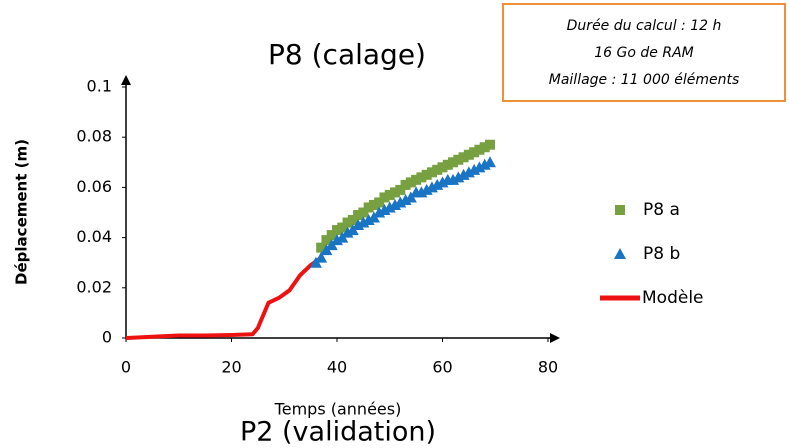 The width and height of the screenshot is (789, 448). What do you see at coordinates (107, 337) in the screenshot?
I see `y-tick-label: 0` at bounding box center [107, 337].